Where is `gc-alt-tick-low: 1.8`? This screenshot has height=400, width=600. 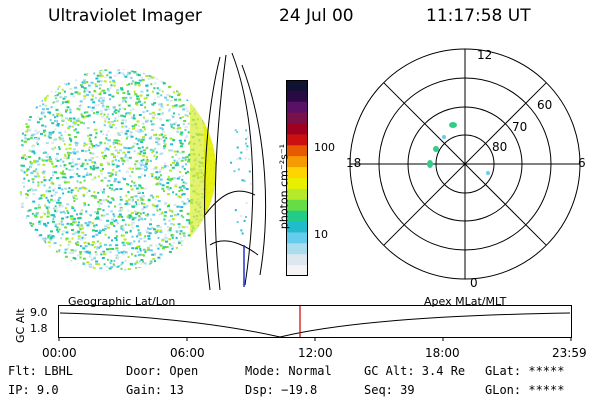 gc-alt-tick-low: 1.8 is located at coordinates (39, 328).